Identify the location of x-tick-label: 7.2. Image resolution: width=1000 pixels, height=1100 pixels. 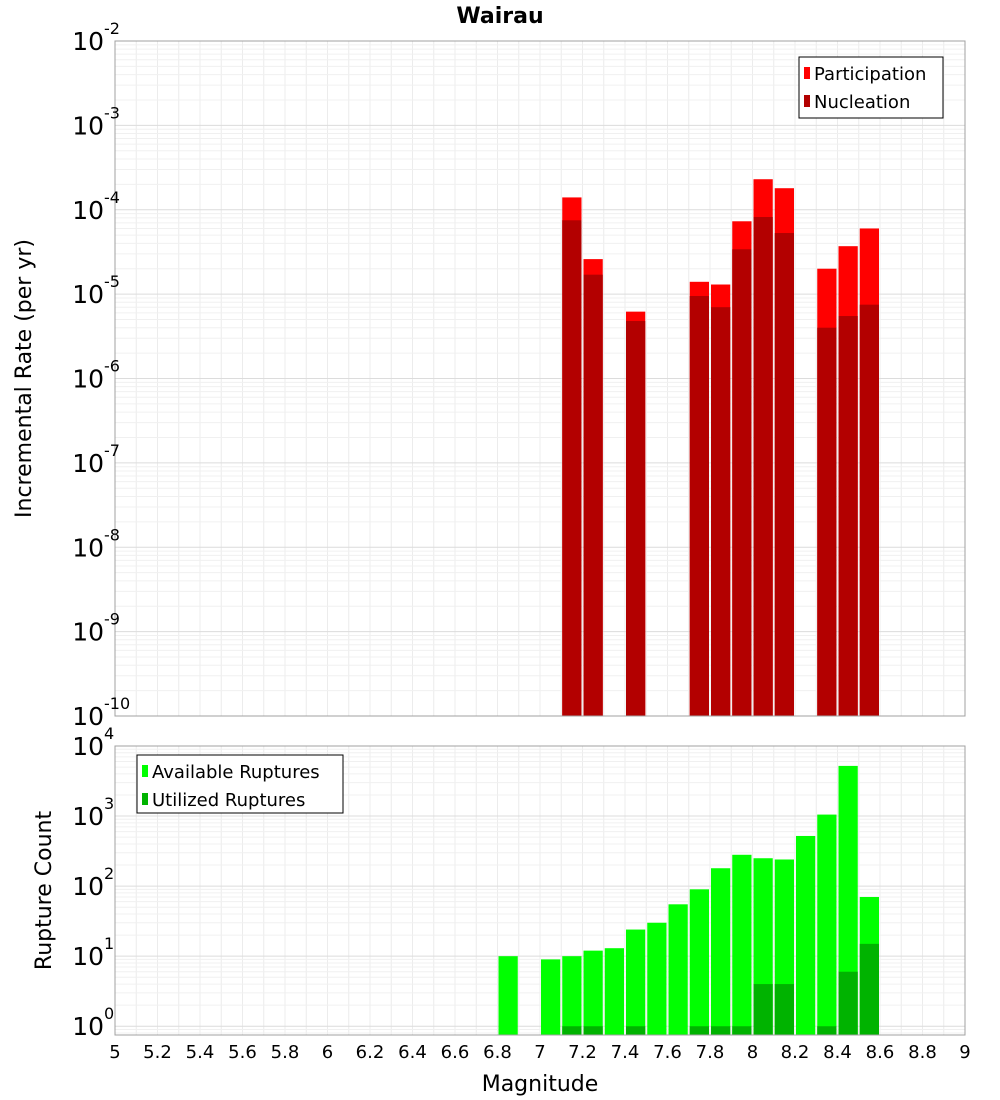
(582, 1052).